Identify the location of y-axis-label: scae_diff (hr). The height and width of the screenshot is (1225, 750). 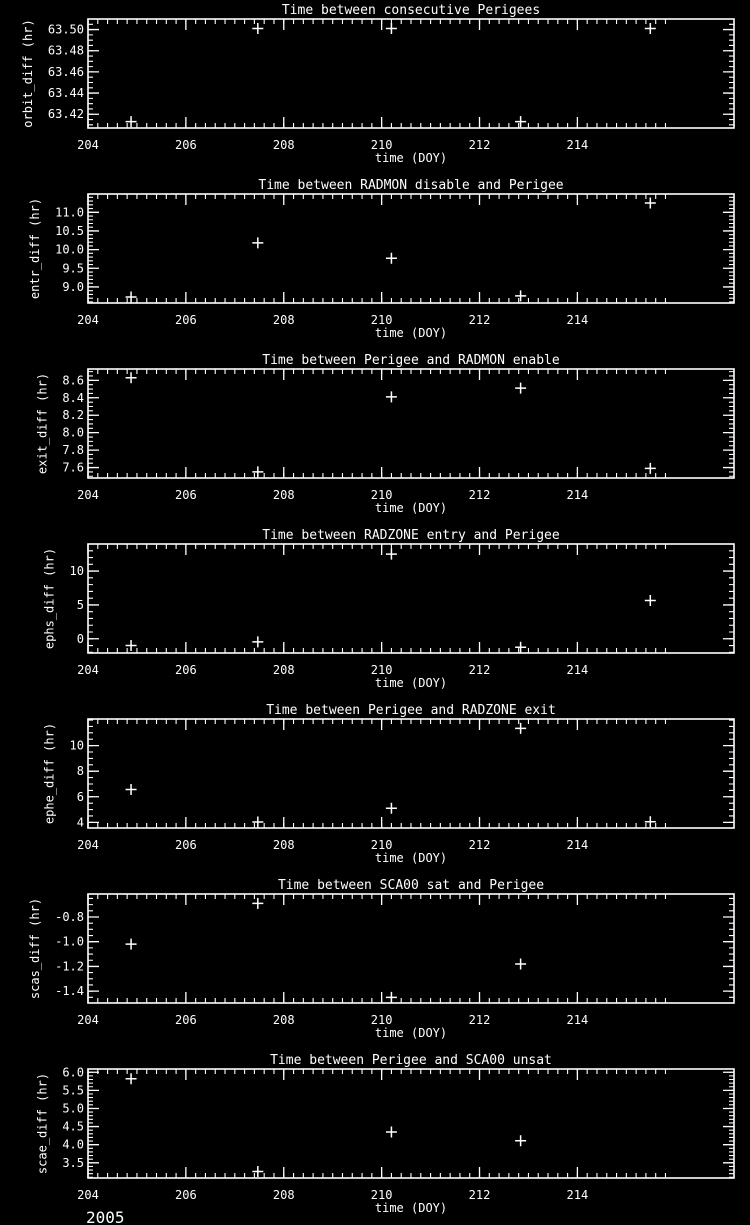
(42, 1123).